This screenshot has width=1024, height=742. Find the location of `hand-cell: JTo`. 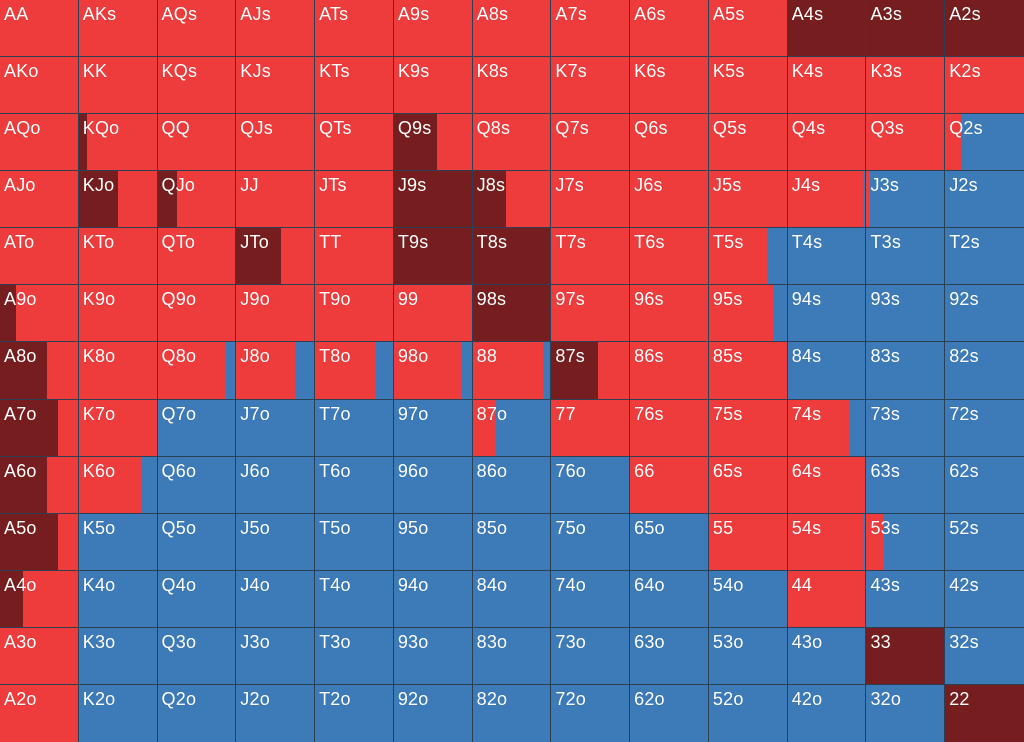

hand-cell: JTo is located at coordinates (276, 257).